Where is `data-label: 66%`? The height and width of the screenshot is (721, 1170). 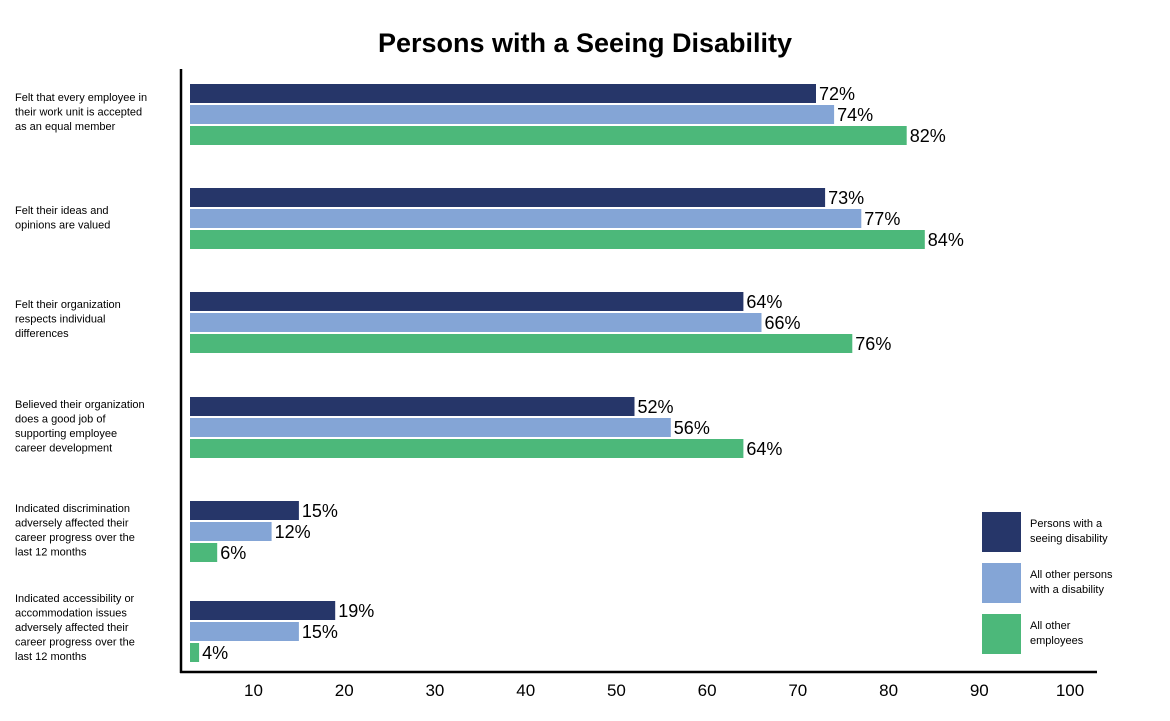 data-label: 66% is located at coordinates (783, 323).